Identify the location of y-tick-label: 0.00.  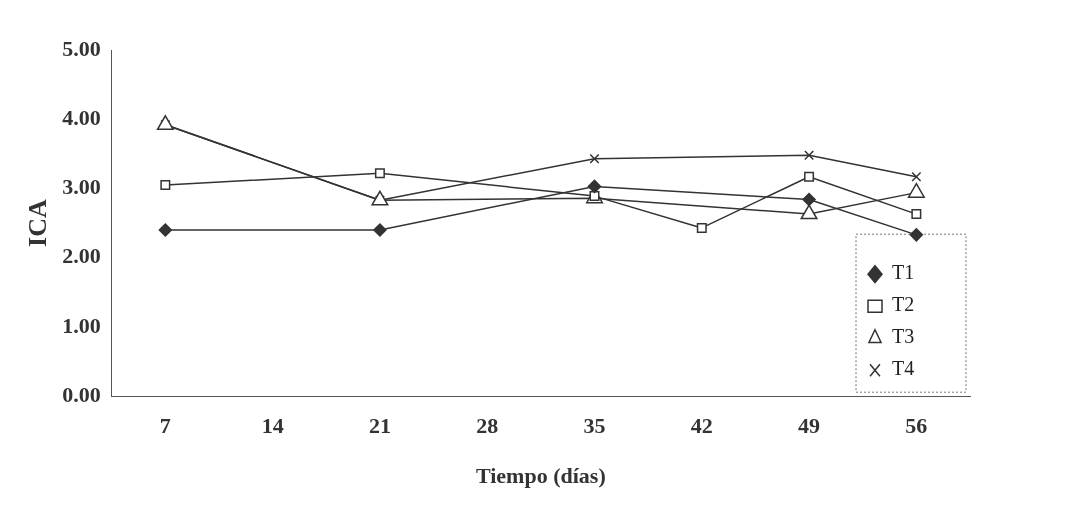
(81, 394).